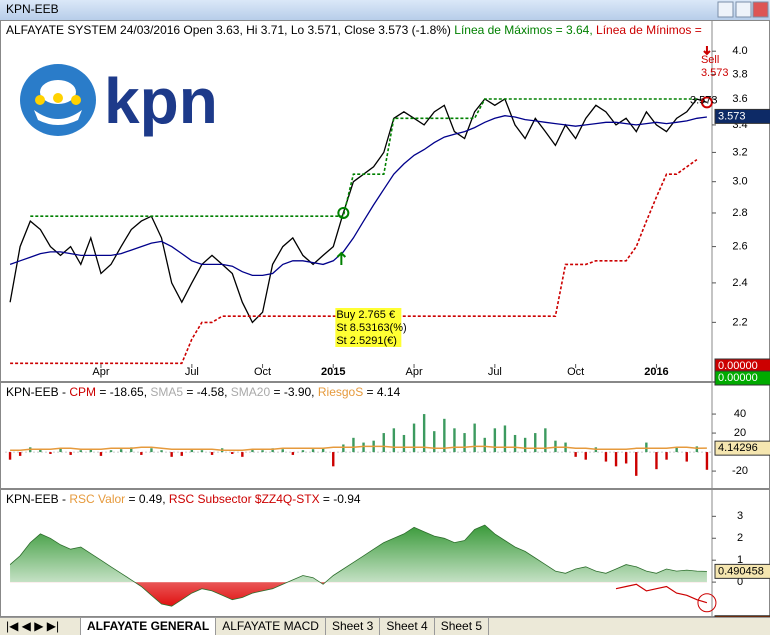  I want to click on header-value: = -0.94, so click(340, 499).